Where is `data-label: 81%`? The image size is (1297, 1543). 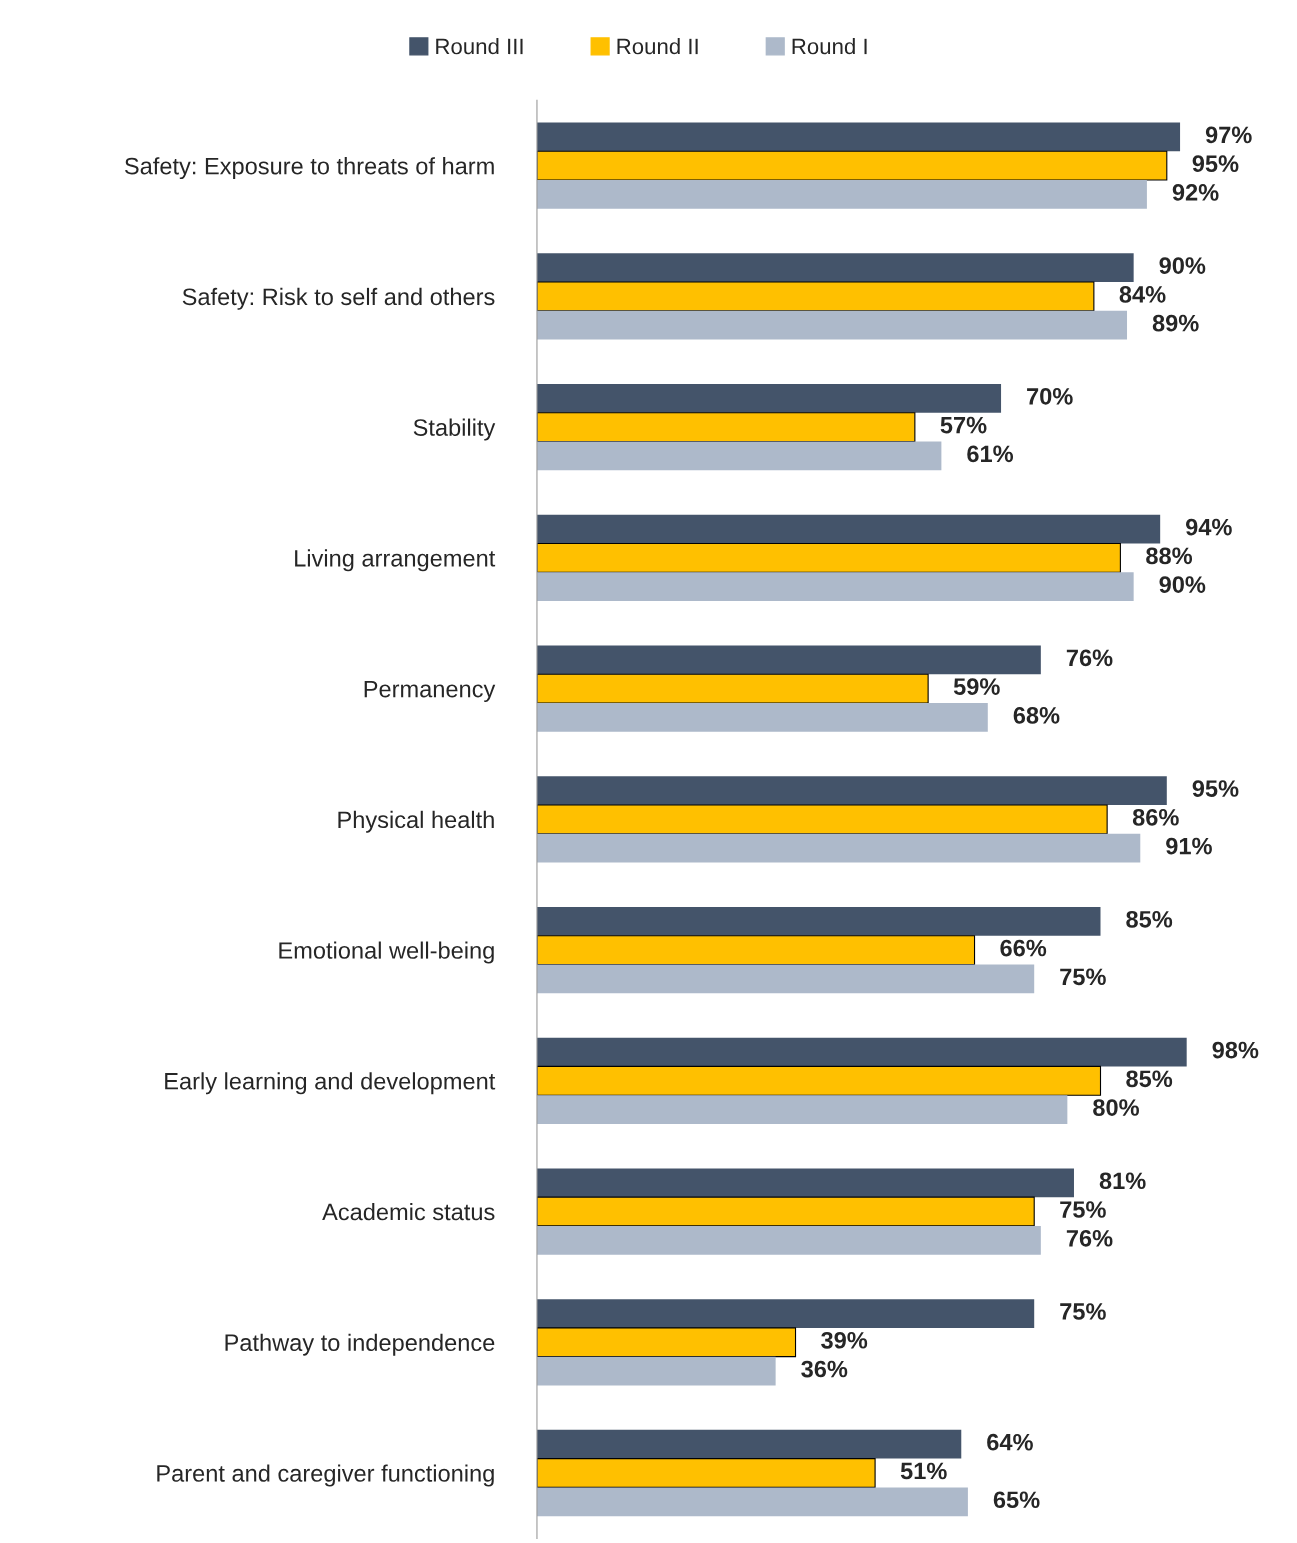
data-label: 81% is located at coordinates (1122, 1181).